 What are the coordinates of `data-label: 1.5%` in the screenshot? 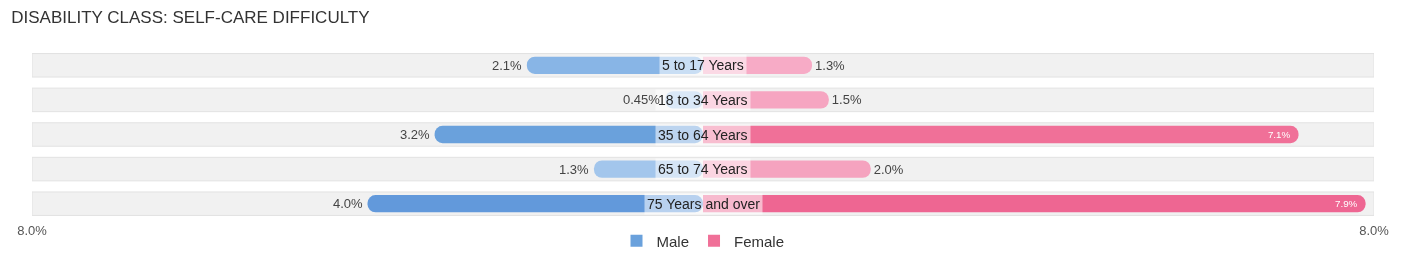 It's located at (846, 100).